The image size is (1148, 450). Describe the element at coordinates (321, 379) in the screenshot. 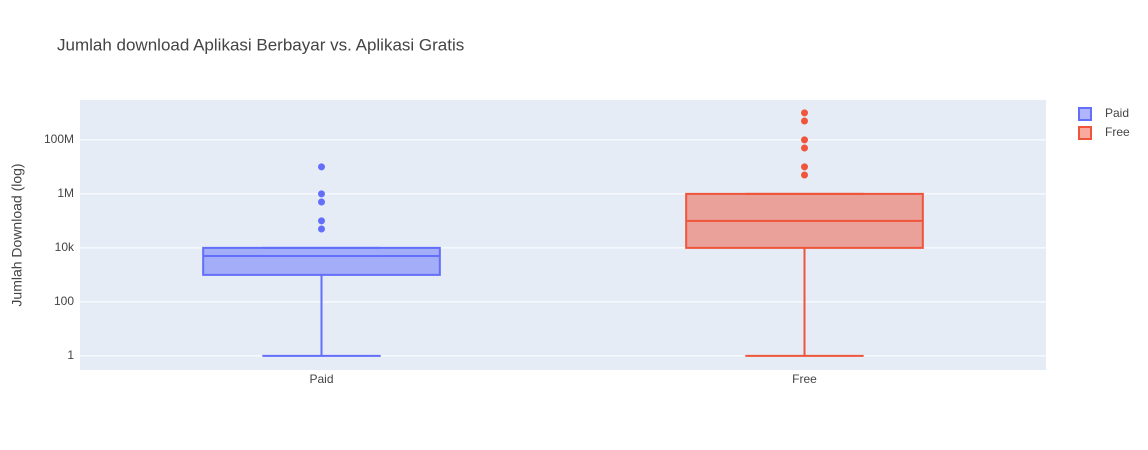

I see `x-tick-label: Paid` at that location.